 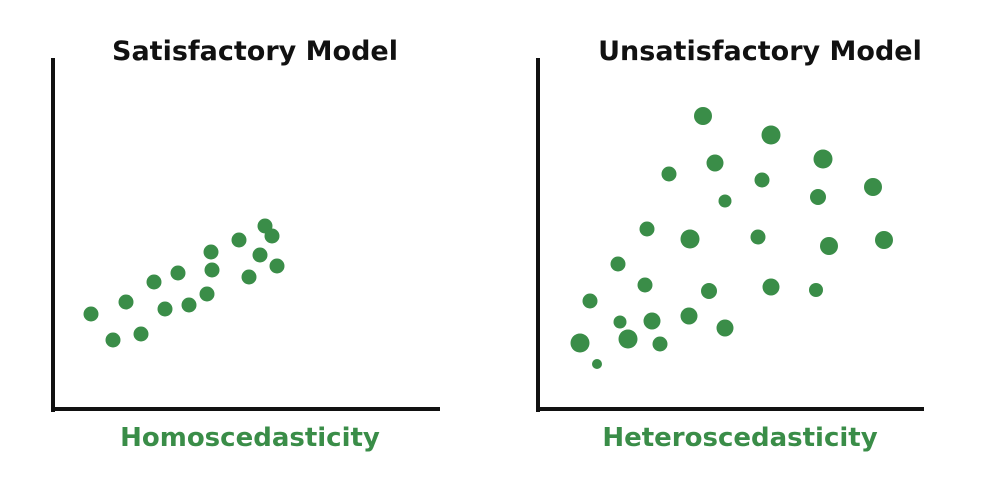 I want to click on homoscedasticity-caption: Homoscedasticity, so click(x=250, y=438).